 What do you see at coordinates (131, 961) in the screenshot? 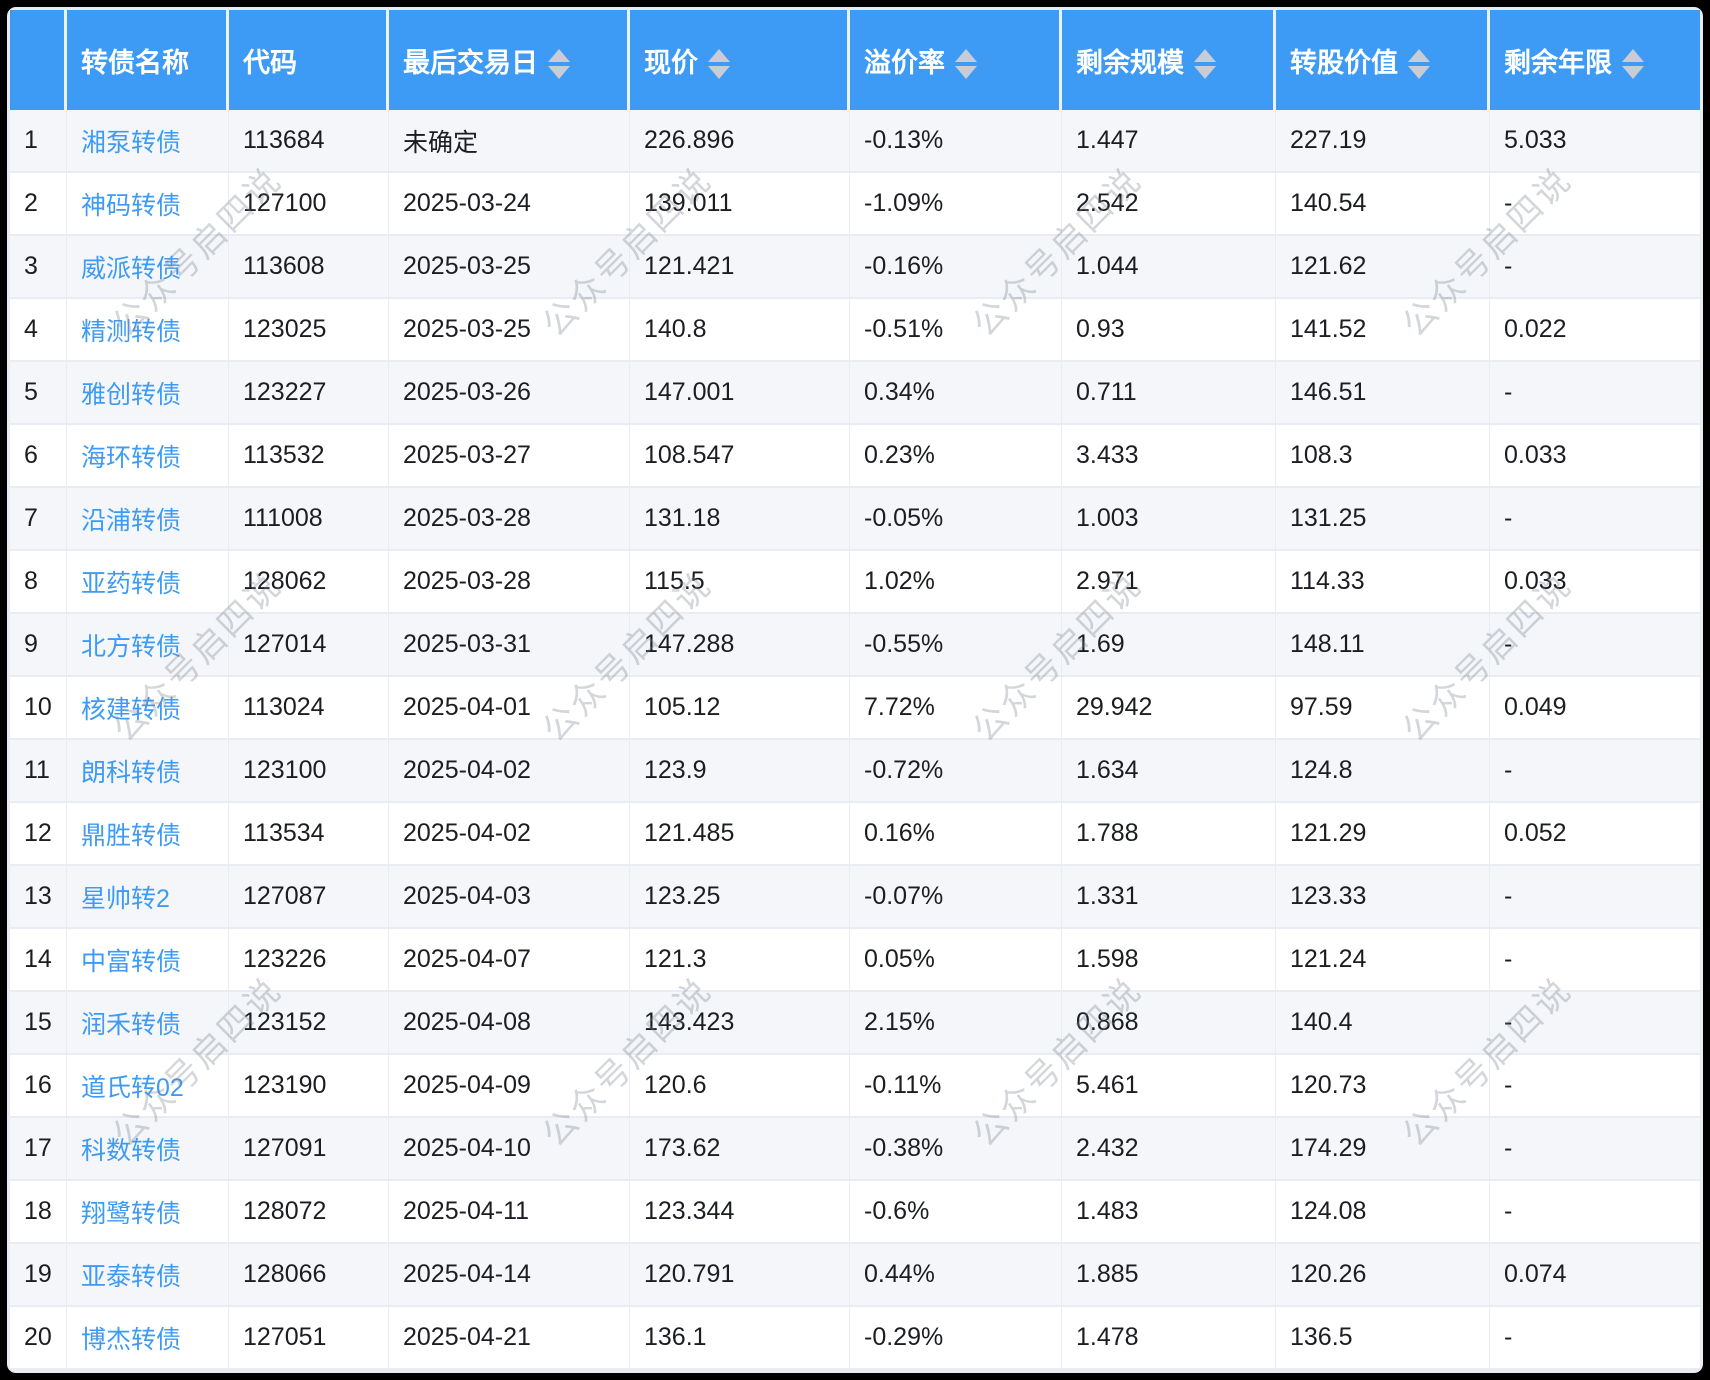
I see `bond-name-link: 中富转债` at bounding box center [131, 961].